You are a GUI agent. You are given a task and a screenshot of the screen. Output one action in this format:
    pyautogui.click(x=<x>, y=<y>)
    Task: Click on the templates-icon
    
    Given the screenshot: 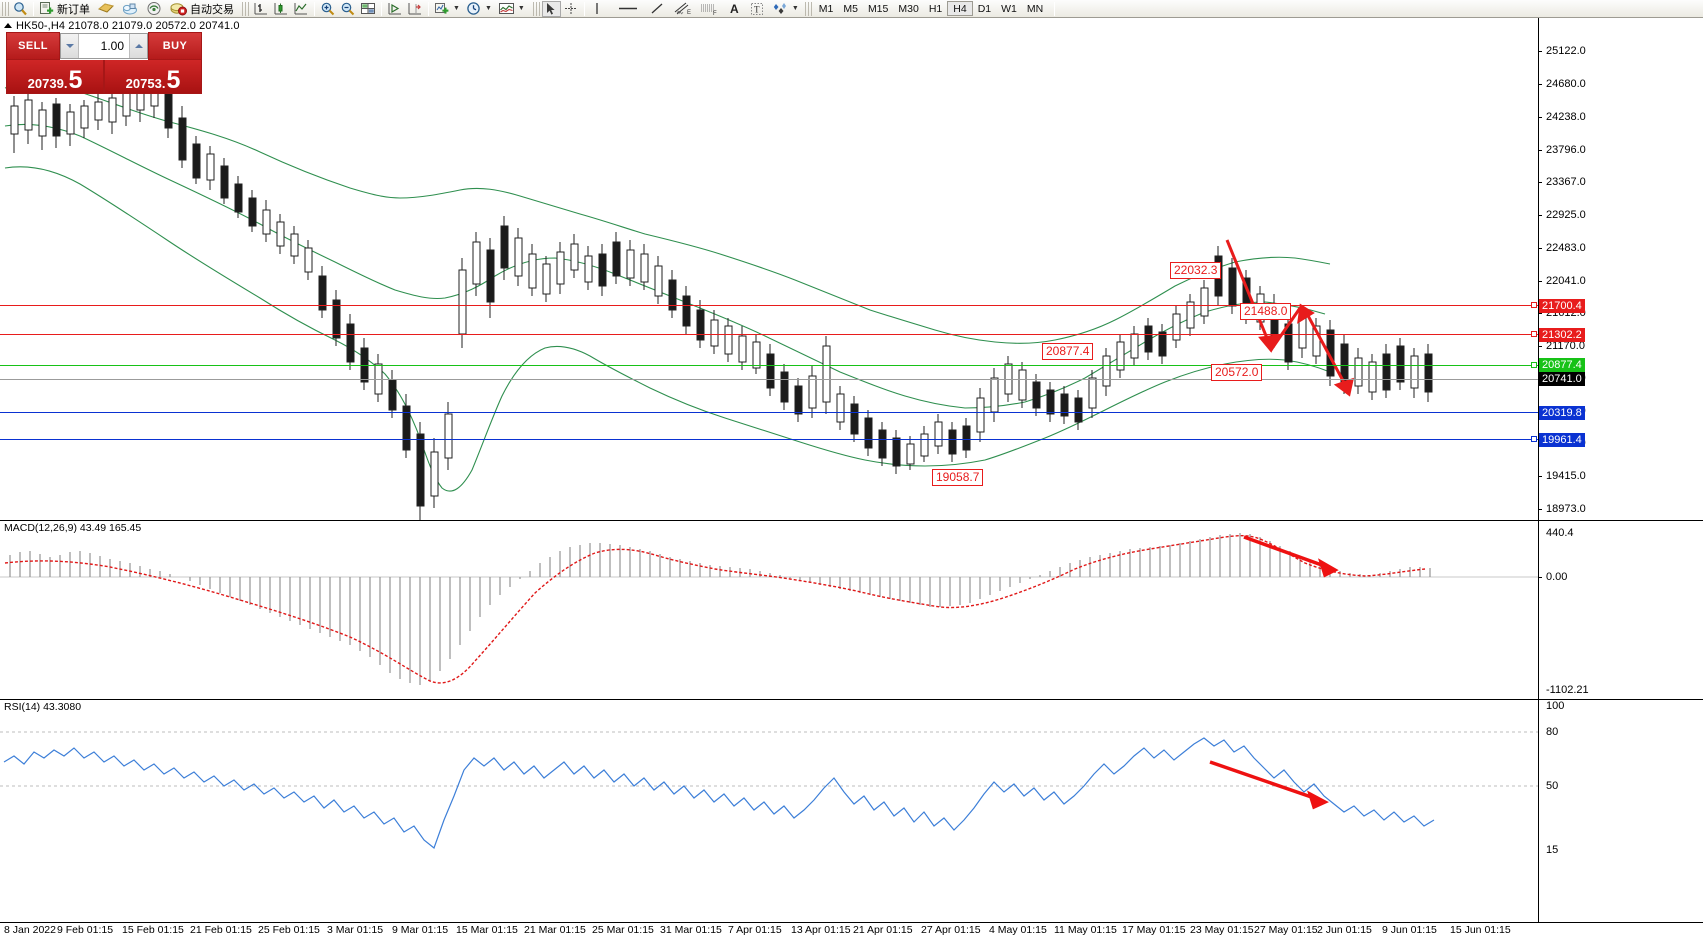 What is the action you would take?
    pyautogui.click(x=506, y=9)
    